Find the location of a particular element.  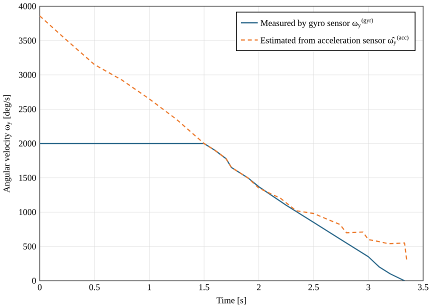

y-tick-label: 0 is located at coordinates (34, 281).